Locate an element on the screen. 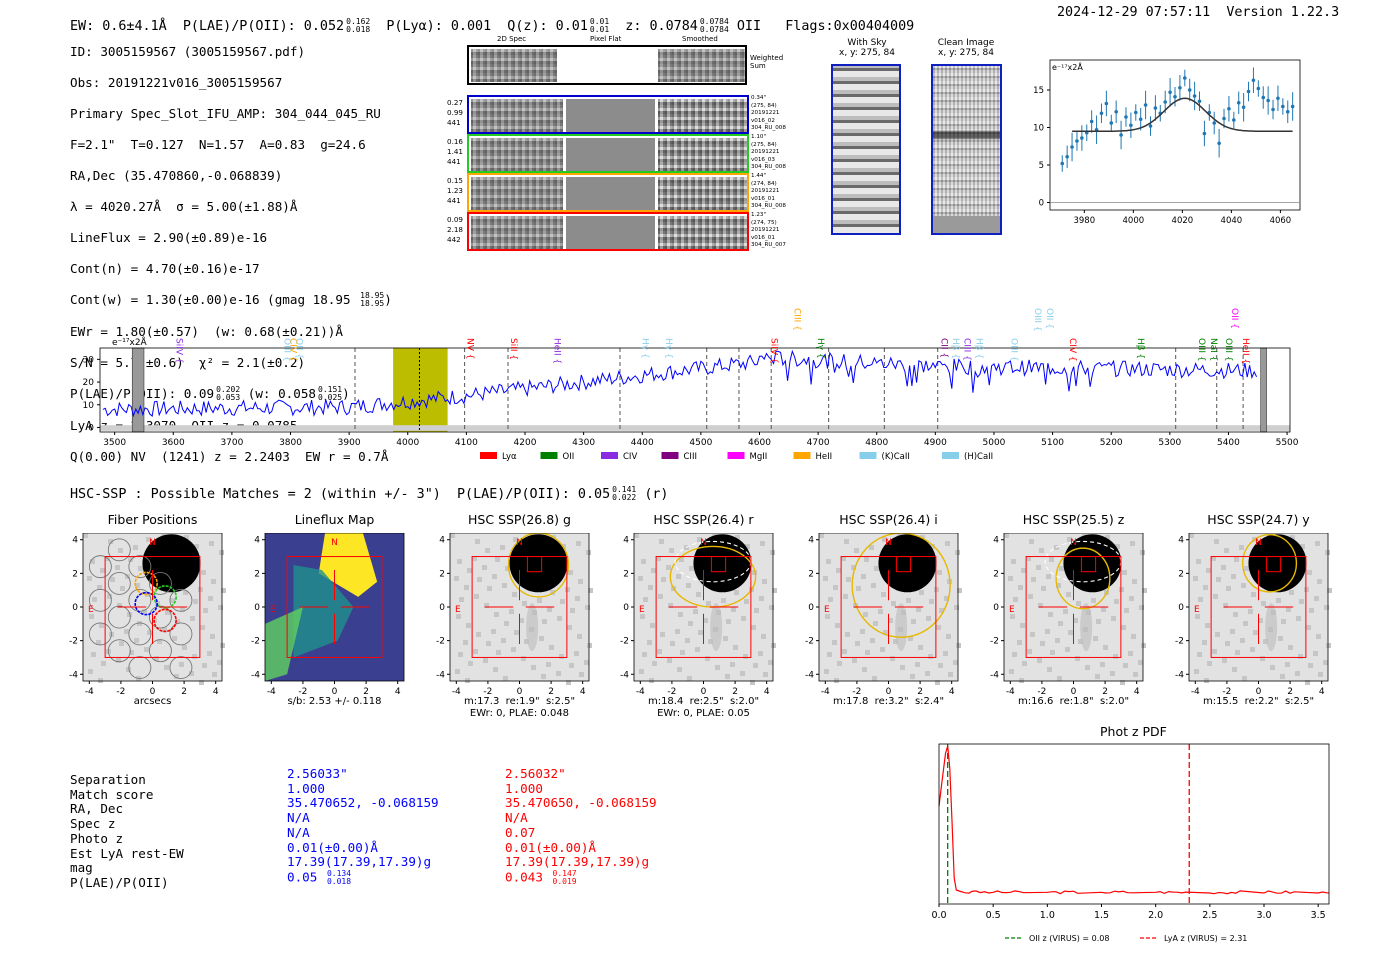  photz-legend-label: LyA z (VIRUS) = 2.31 is located at coordinates (1205, 938).